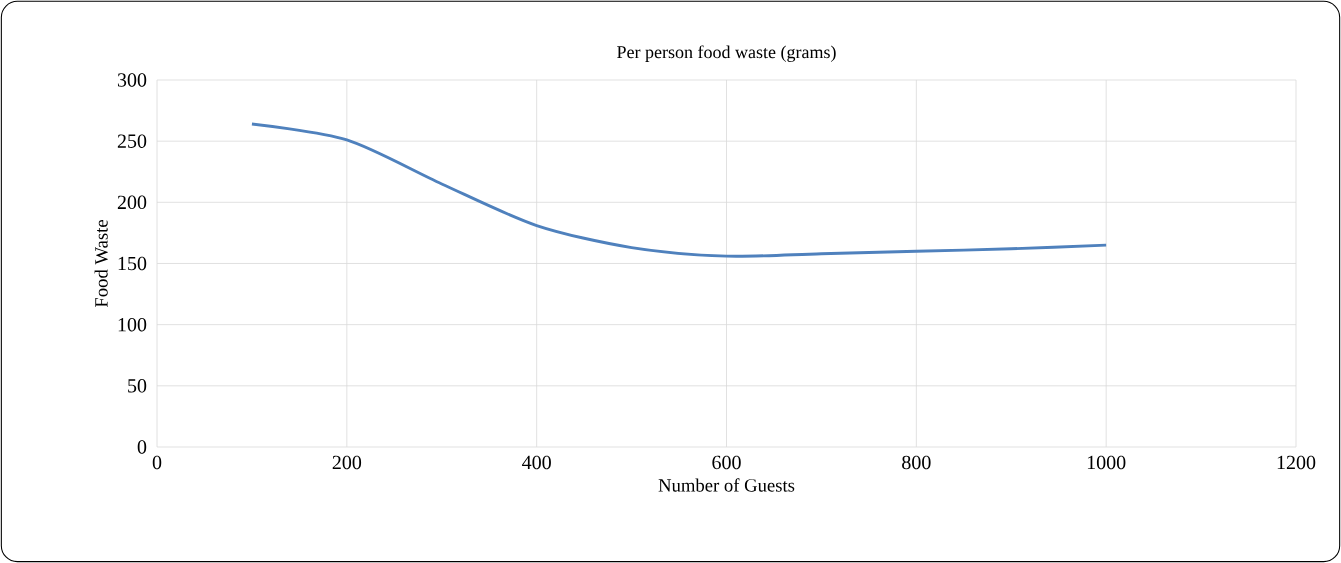 The image size is (1341, 563). I want to click on x-tick-label: 400, so click(536, 462).